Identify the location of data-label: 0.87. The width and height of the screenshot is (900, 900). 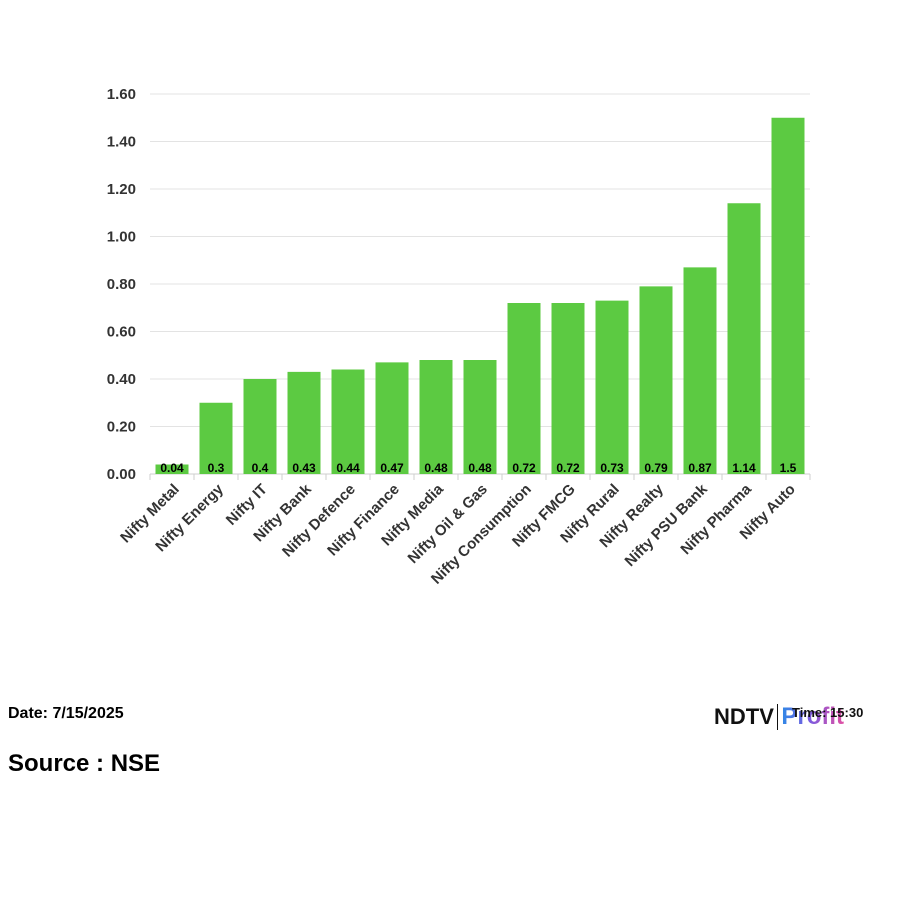
(700, 468).